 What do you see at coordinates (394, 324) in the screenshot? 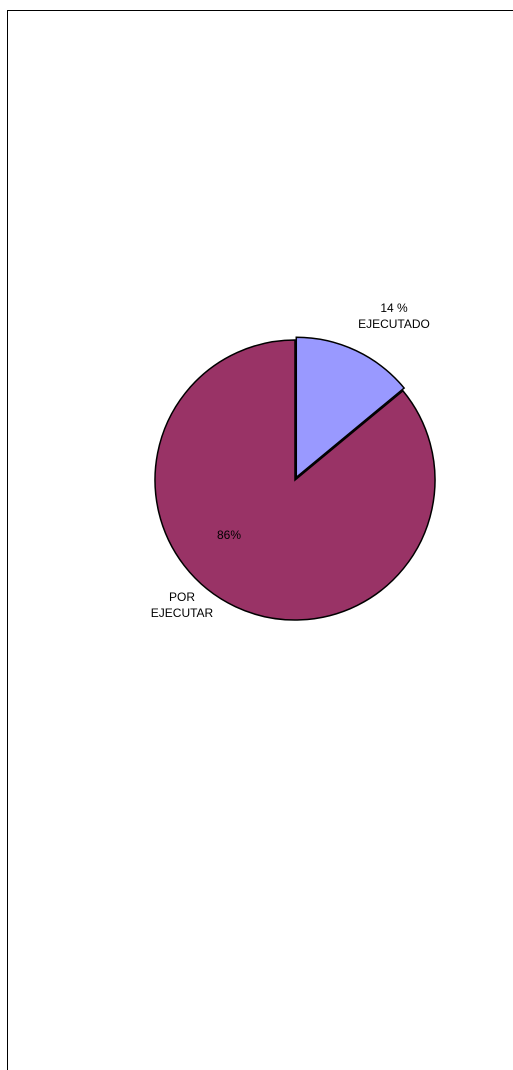
I see `data-label-ejecutado-category: EJECUTADO` at bounding box center [394, 324].